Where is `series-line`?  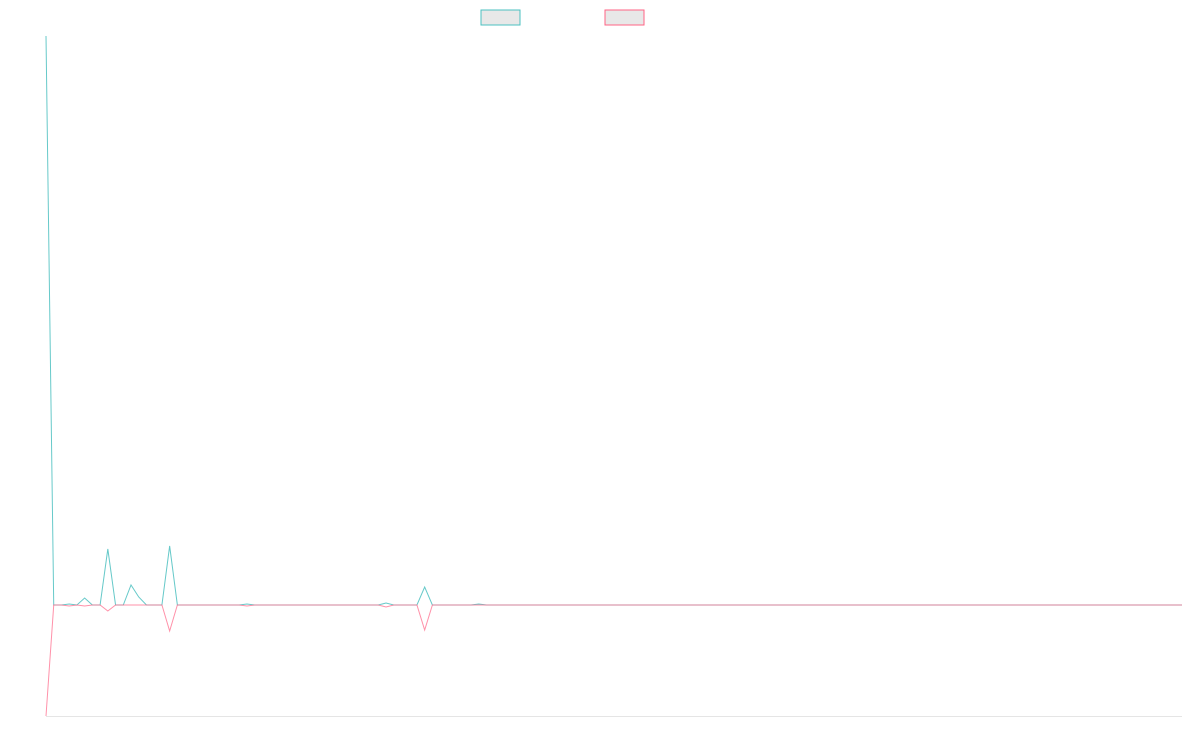 series-line is located at coordinates (613, 660).